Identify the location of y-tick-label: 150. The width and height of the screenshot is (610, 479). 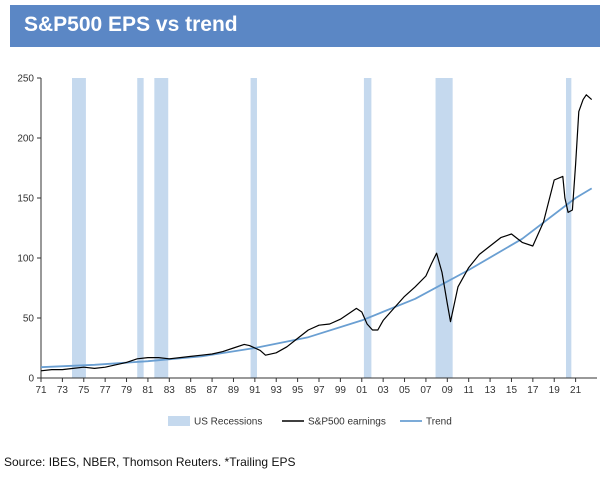
(25, 199).